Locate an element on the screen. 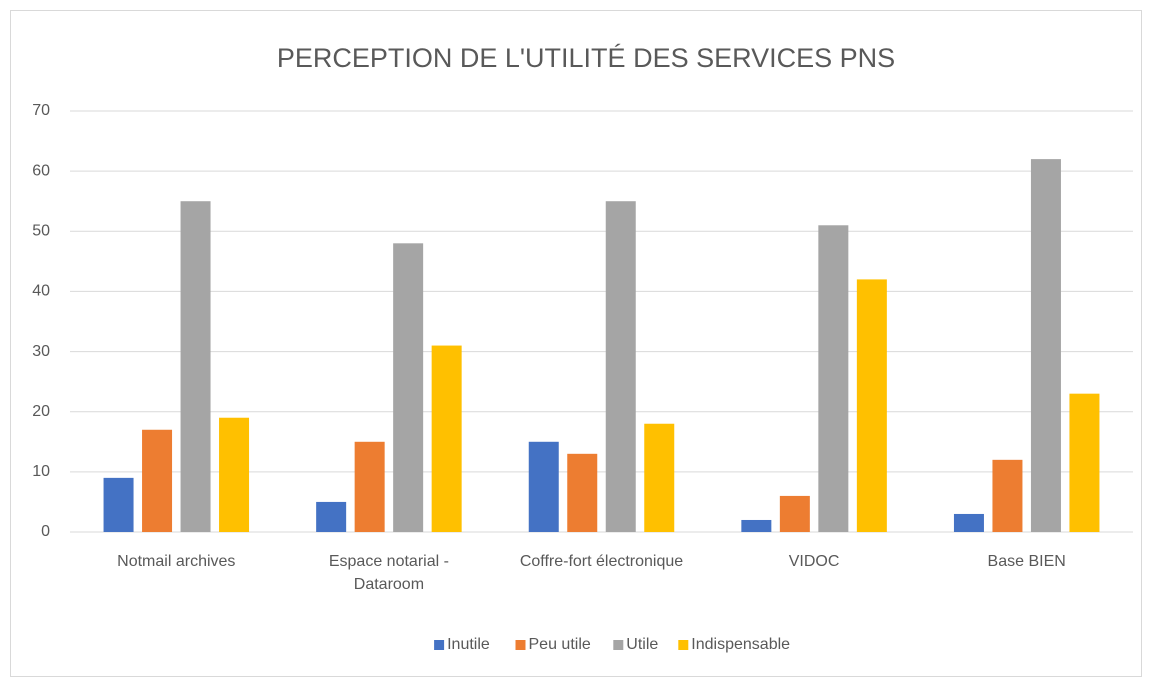  x-tick-label: Base BIEN is located at coordinates (1026, 561).